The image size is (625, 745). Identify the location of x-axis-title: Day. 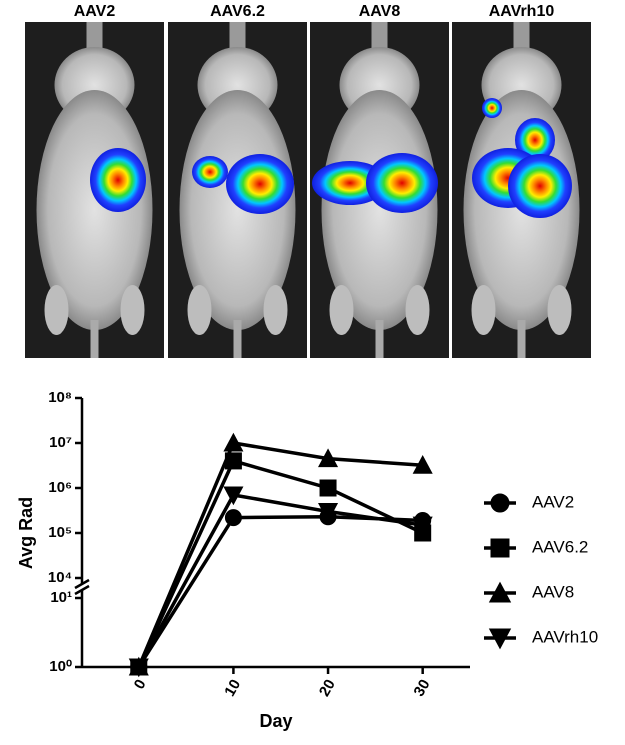
(275, 721).